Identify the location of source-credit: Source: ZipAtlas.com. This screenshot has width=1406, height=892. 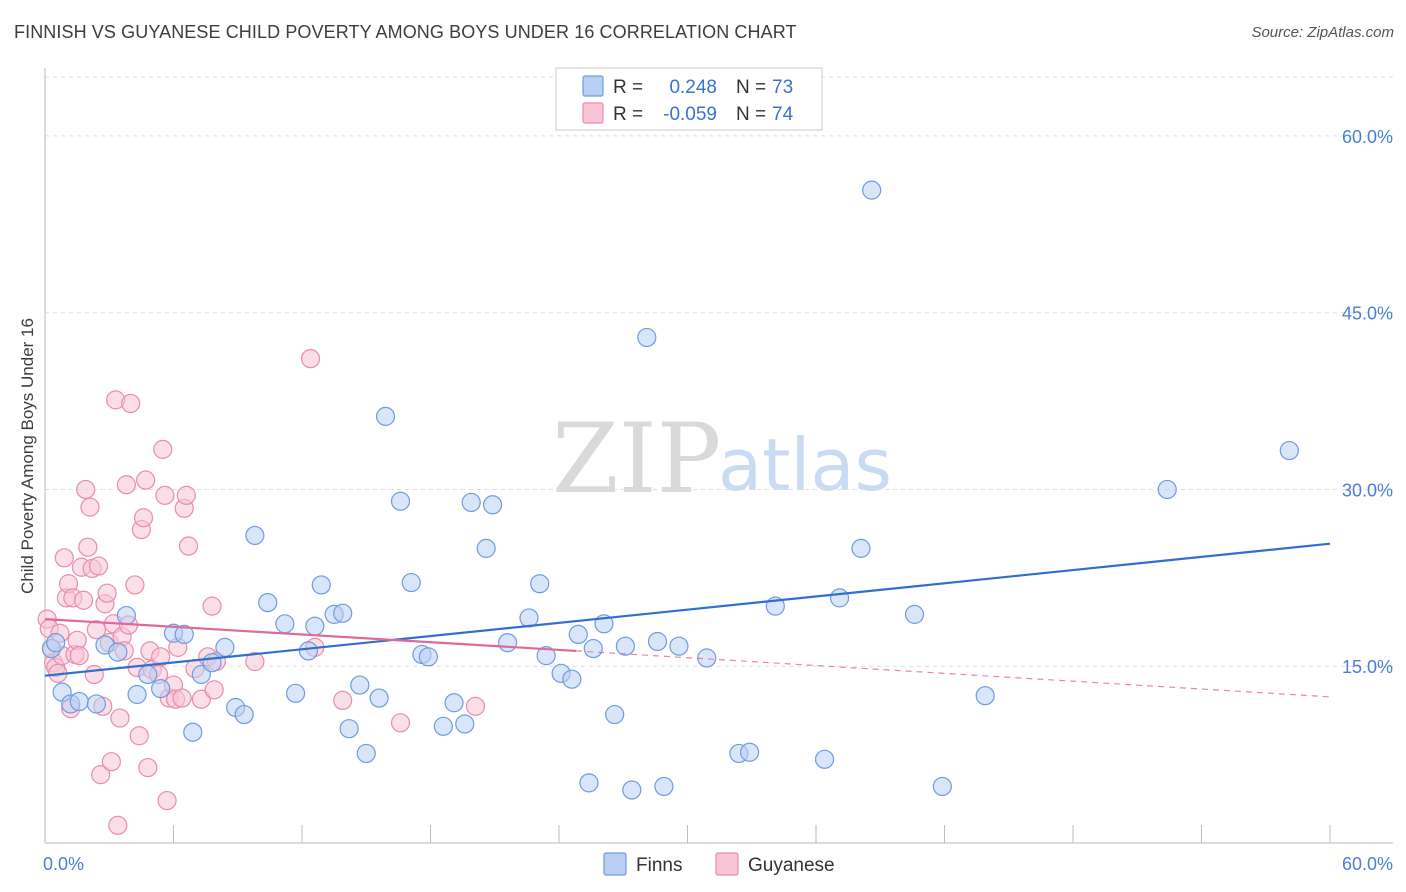
(1322, 32).